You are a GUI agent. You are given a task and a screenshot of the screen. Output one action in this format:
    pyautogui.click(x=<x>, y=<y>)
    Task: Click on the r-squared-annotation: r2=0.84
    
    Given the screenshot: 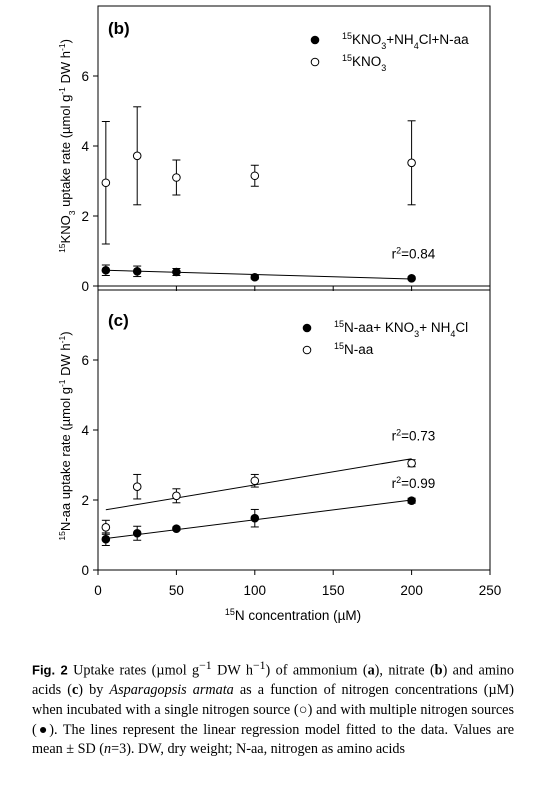 What is the action you would take?
    pyautogui.click(x=414, y=254)
    